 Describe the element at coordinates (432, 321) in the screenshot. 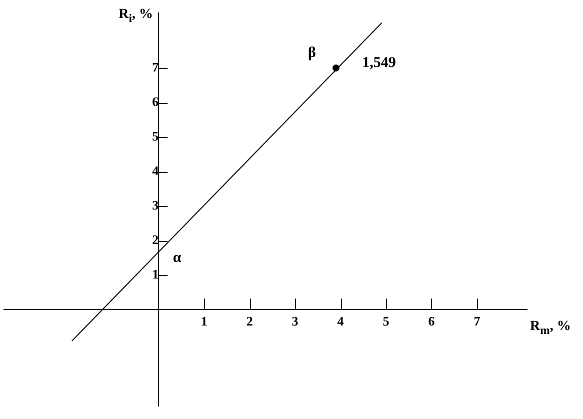

I see `x-tick-label: 6` at that location.